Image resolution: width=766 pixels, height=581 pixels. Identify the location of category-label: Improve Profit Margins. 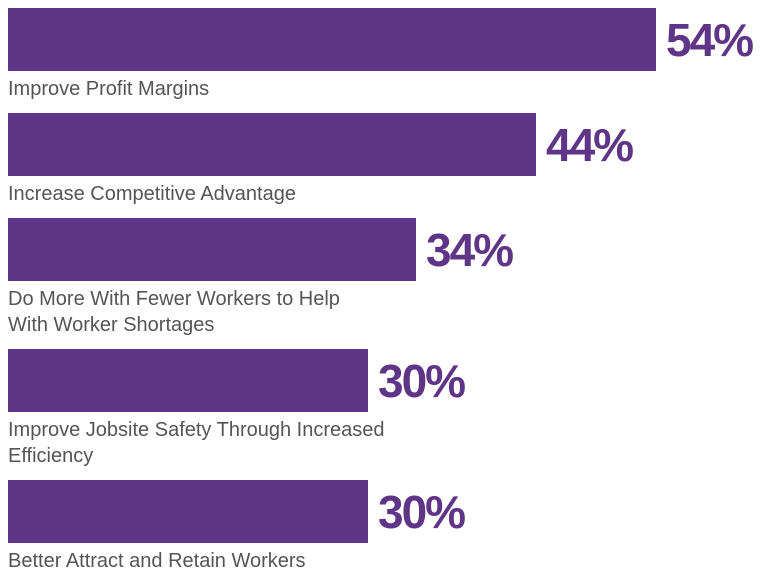
(109, 89).